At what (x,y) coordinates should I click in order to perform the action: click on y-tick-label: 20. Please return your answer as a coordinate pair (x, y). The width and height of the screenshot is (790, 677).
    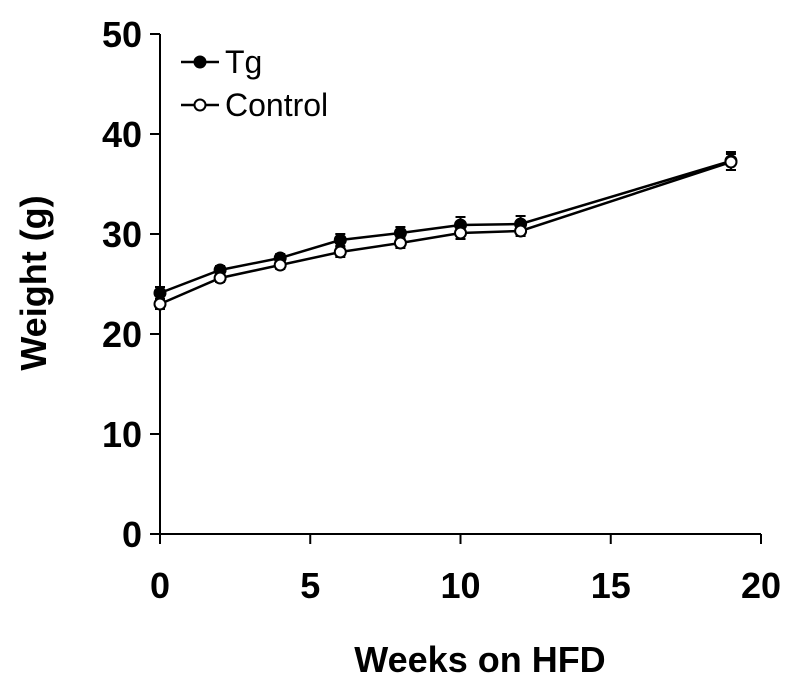
    Looking at the image, I should click on (122, 334).